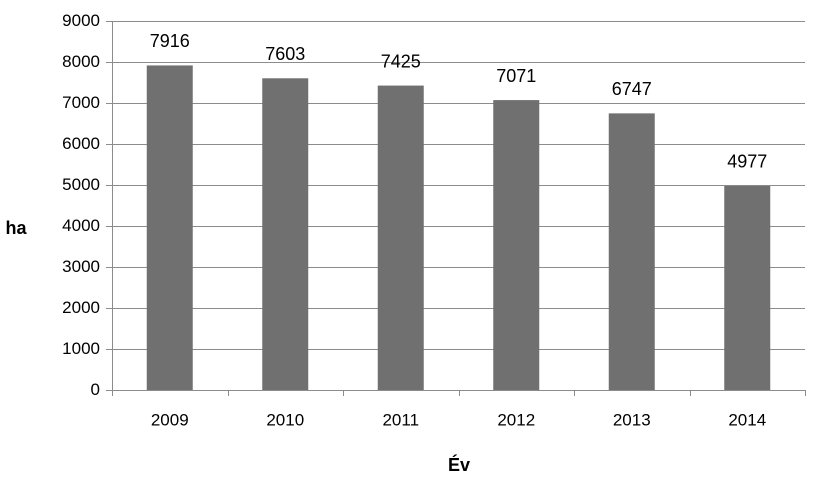  What do you see at coordinates (632, 419) in the screenshot?
I see `x-tick-label: 2013` at bounding box center [632, 419].